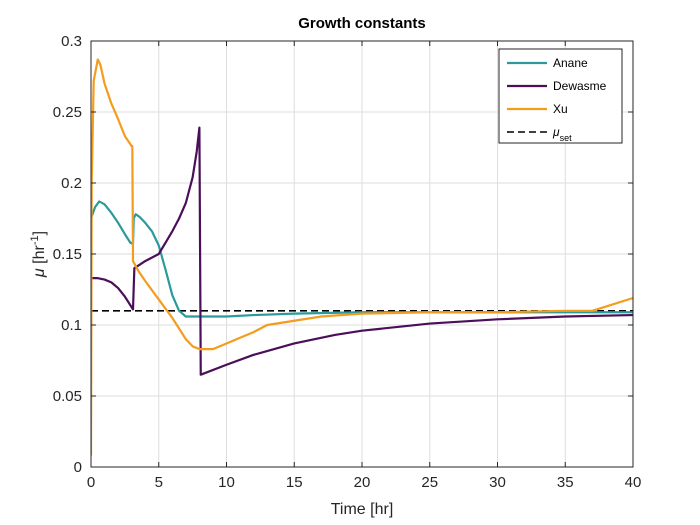  What do you see at coordinates (67, 112) in the screenshot?
I see `y-tick-label: 0.25` at bounding box center [67, 112].